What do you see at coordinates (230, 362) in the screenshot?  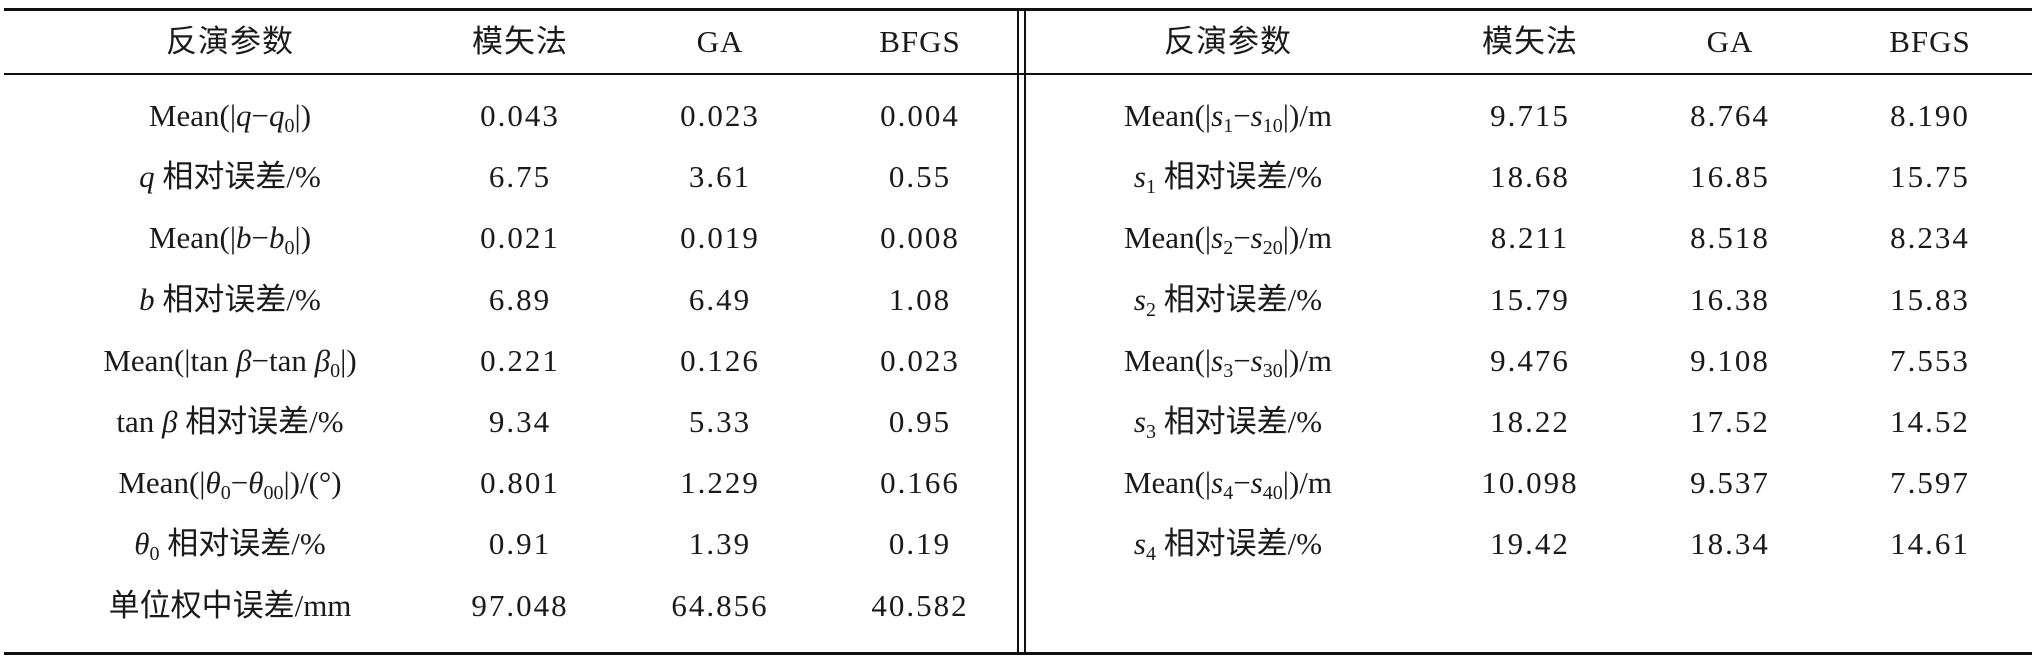 I see `left-row-5-param-cell: Mean(|tan β−tan β0|)` at bounding box center [230, 362].